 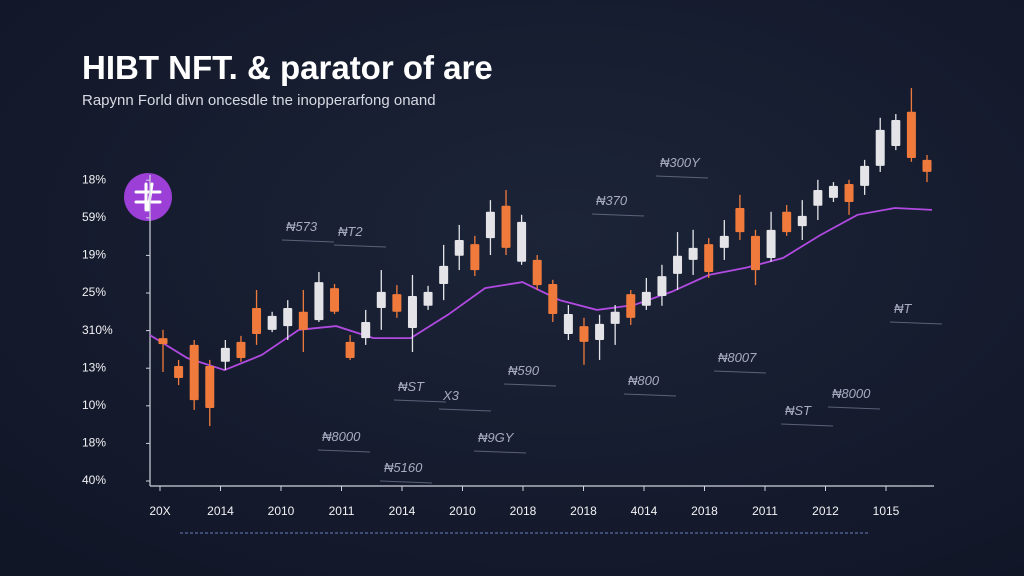 I want to click on y-tick-label: 25%, so click(x=94, y=292).